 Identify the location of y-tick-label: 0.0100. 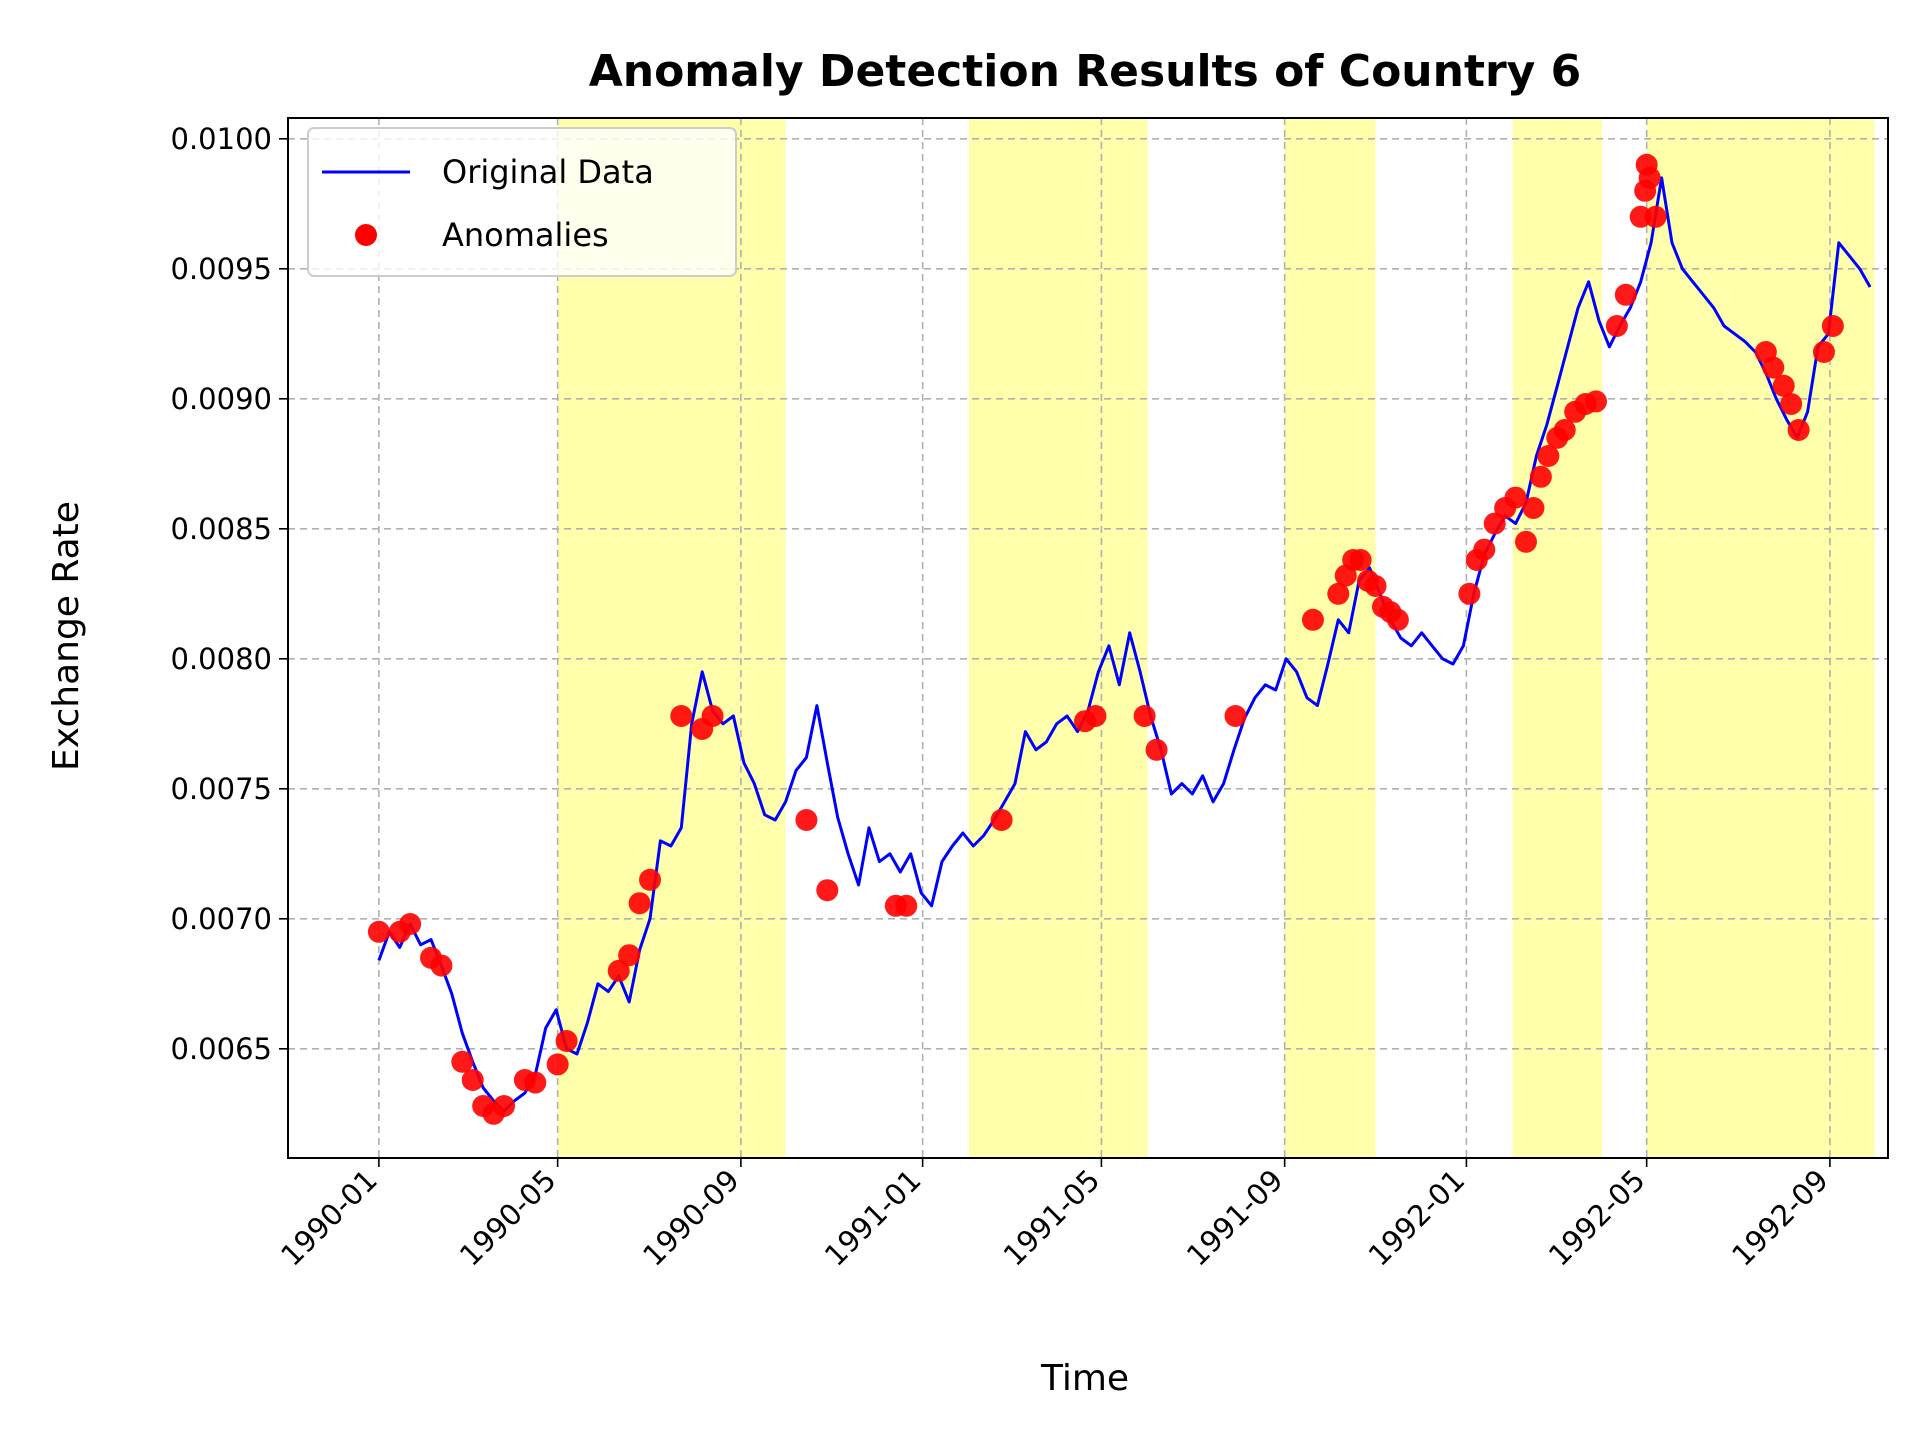
(221, 139).